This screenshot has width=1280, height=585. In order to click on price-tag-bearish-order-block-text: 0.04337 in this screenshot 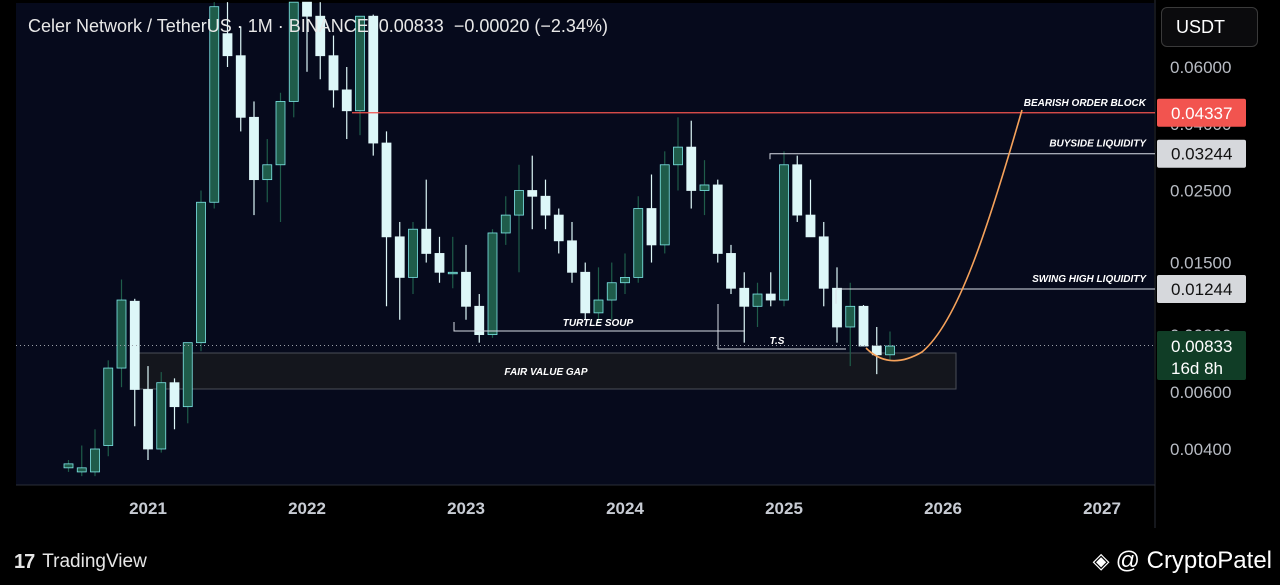, I will do `click(1201, 113)`.